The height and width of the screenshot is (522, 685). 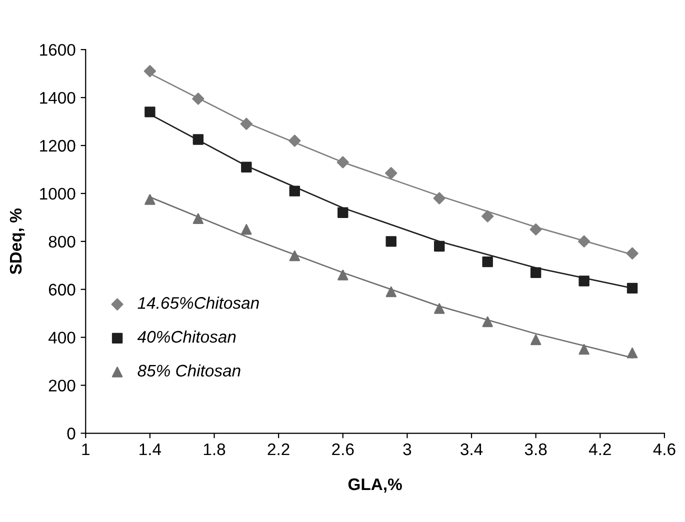 What do you see at coordinates (62, 386) in the screenshot?
I see `y-tick-label: 200` at bounding box center [62, 386].